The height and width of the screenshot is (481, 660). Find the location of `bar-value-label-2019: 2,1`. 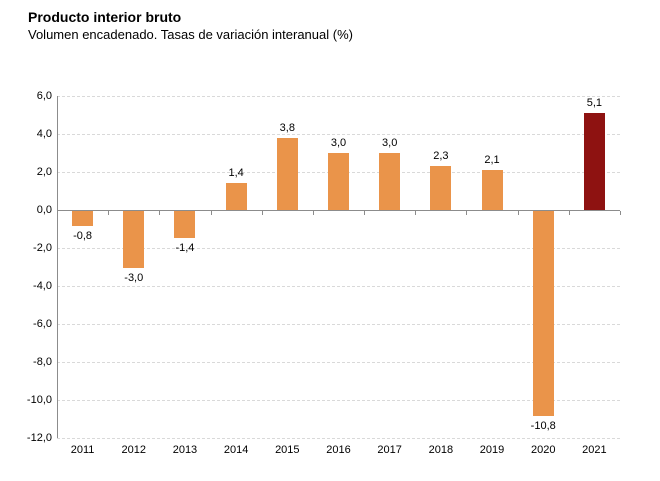

bar-value-label-2019: 2,1 is located at coordinates (492, 160).